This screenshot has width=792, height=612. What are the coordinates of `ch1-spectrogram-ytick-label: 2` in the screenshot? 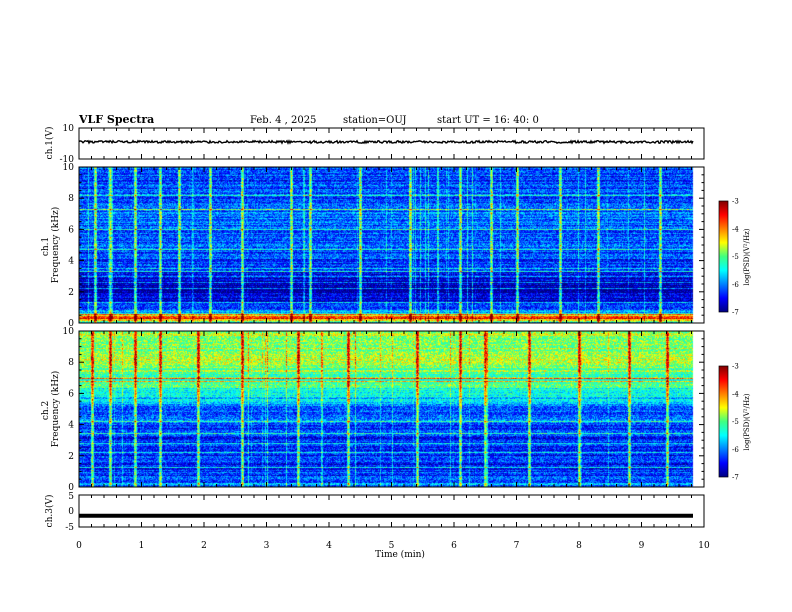 It's located at (71, 293).